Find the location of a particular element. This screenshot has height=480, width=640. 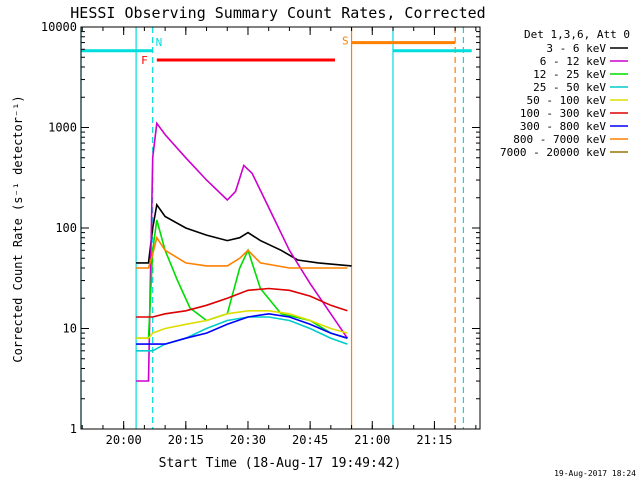

legend-label-8: 7000 - 20000 keV is located at coordinates (553, 152).